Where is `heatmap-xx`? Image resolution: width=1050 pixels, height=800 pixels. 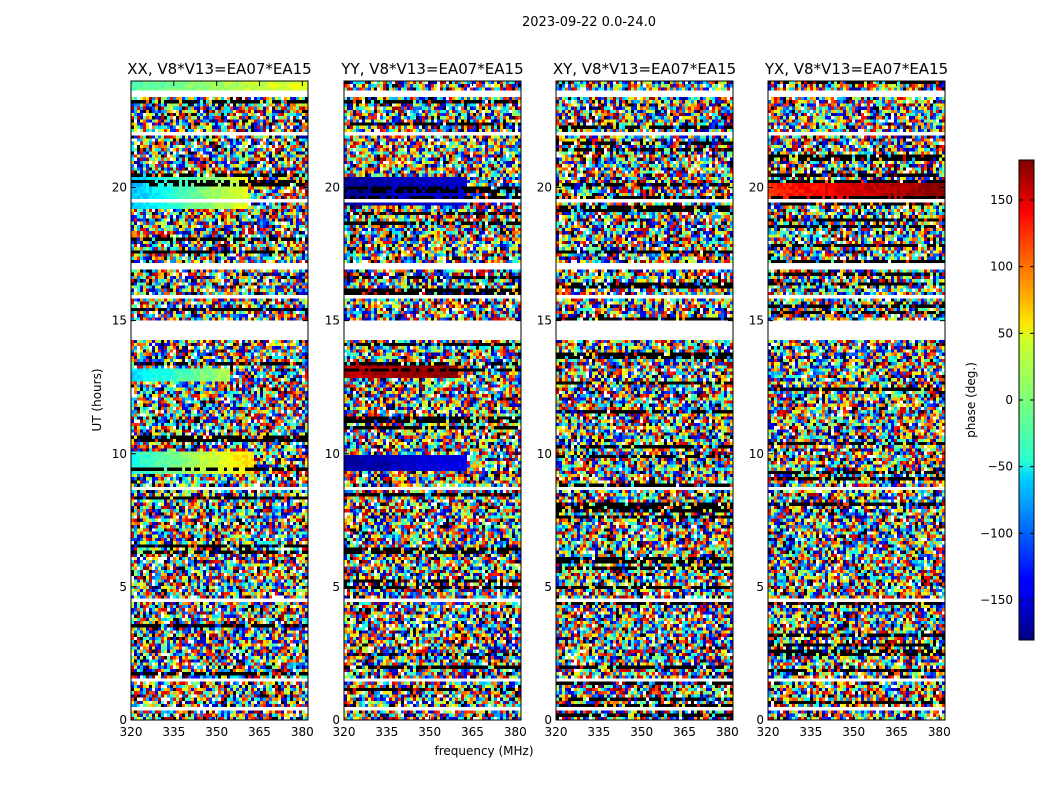 heatmap-xx is located at coordinates (219, 400).